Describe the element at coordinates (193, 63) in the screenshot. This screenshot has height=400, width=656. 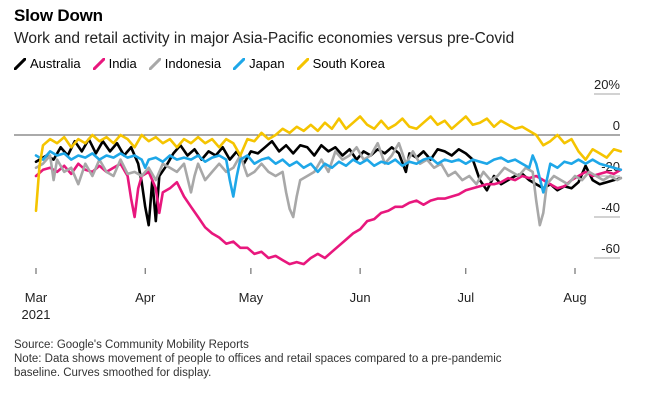
I see `legend-label: Indonesia` at that location.